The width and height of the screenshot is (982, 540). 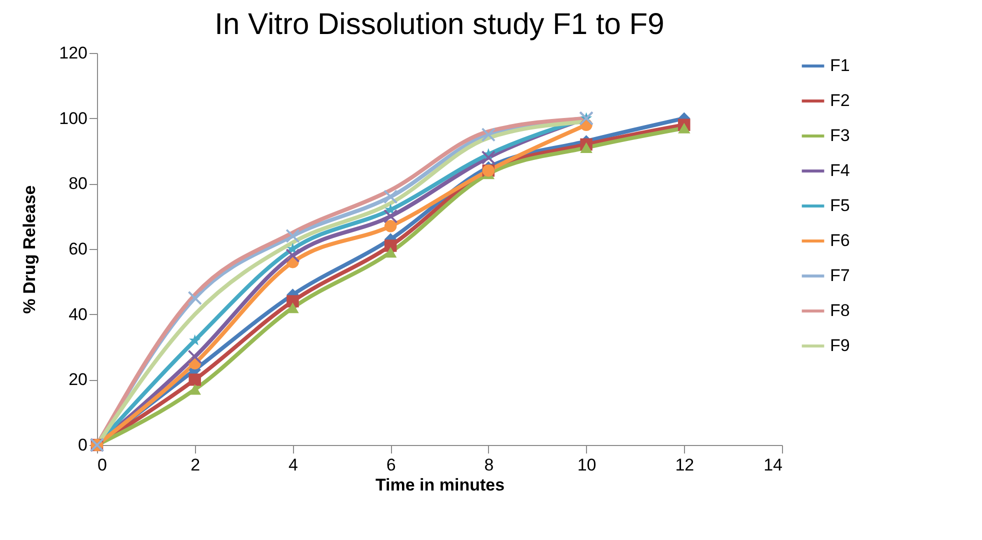 I want to click on y-tick-label: 100, so click(x=73, y=118).